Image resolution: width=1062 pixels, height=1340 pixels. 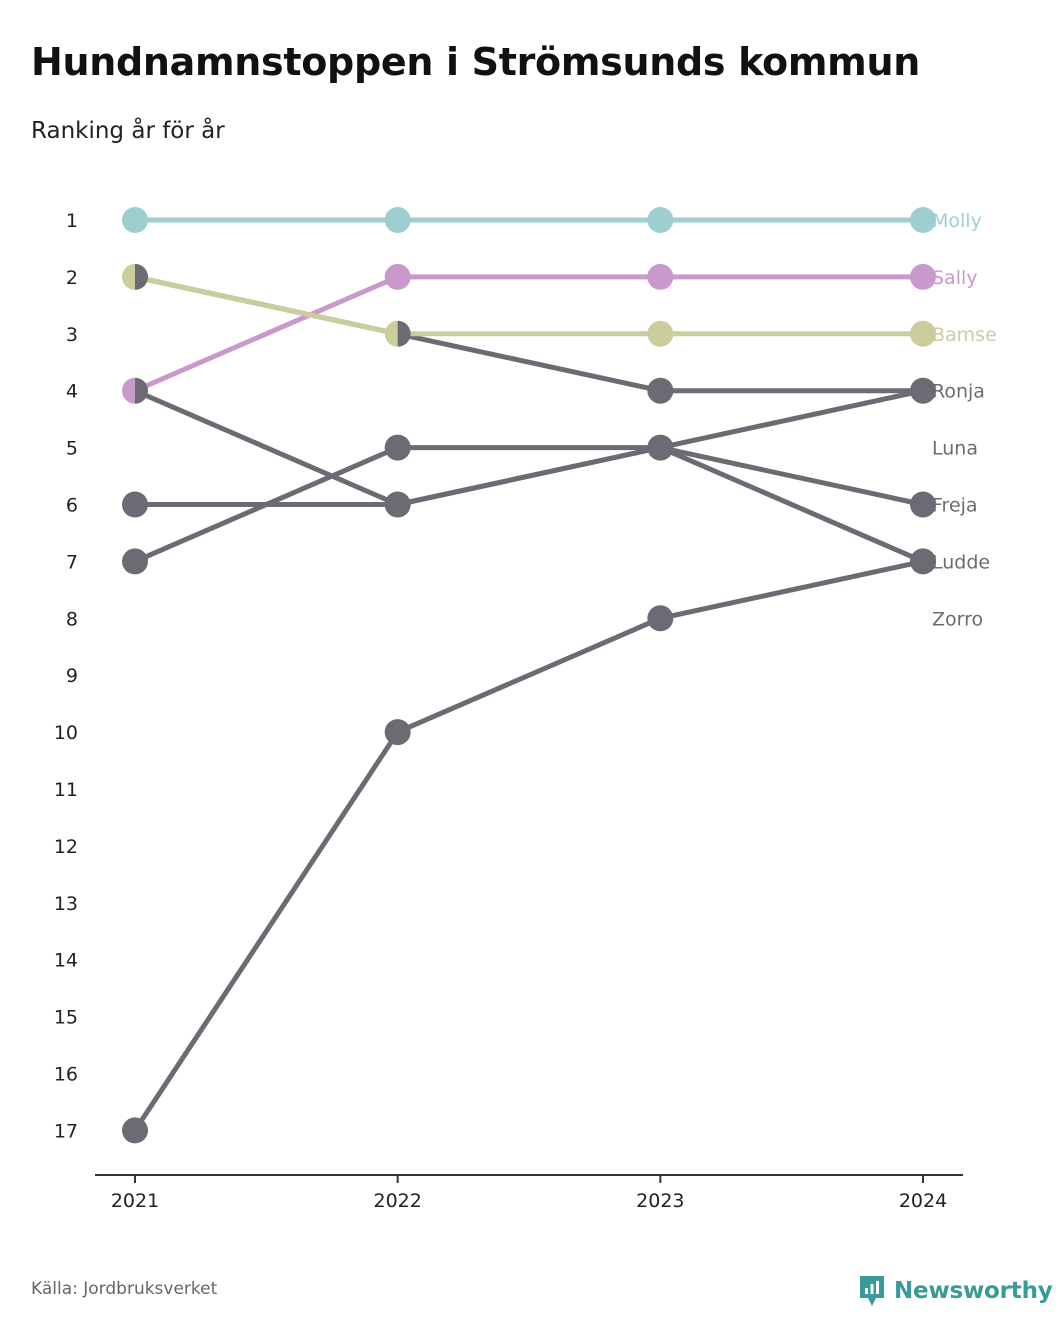 I want to click on x-tick-label: 2022, so click(x=397, y=1201).